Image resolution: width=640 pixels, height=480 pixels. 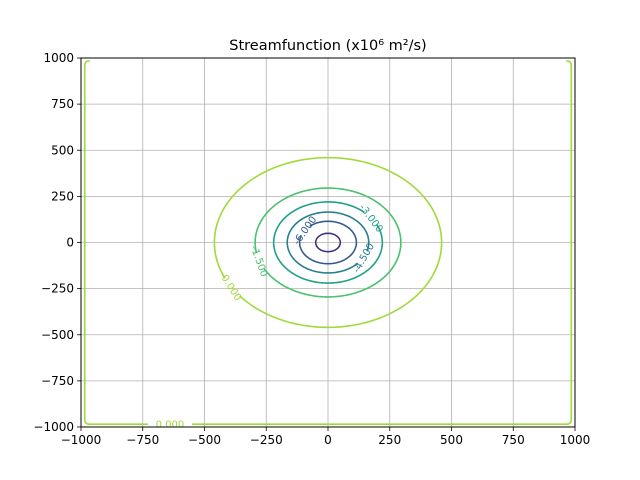 What do you see at coordinates (58, 58) in the screenshot?
I see `y-tick-label: 1000` at bounding box center [58, 58].